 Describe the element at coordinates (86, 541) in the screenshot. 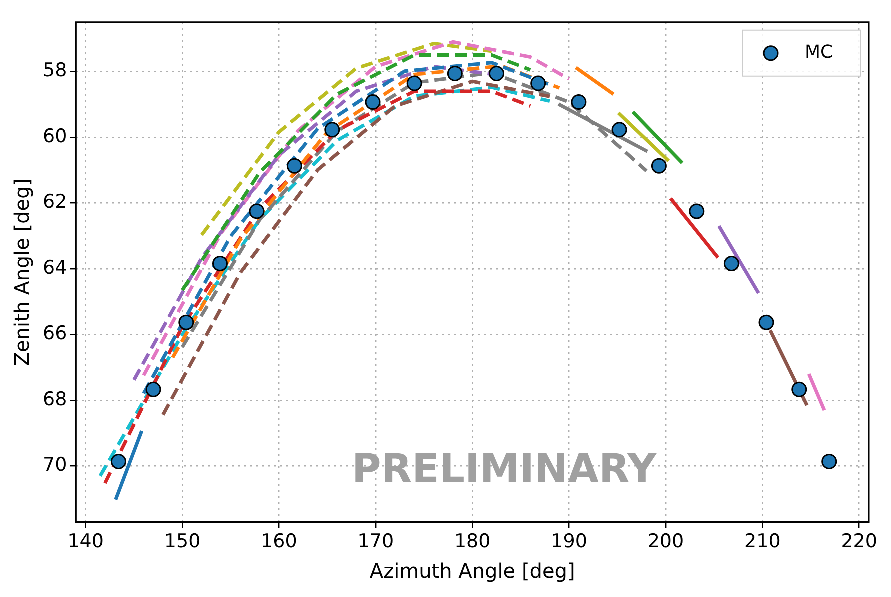

I see `x-tick-label: 140` at that location.